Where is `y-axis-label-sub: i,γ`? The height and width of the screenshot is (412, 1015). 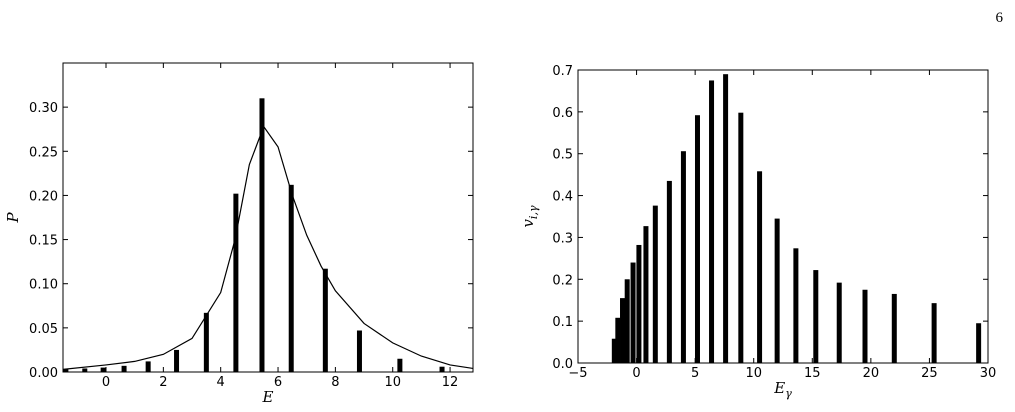
y-axis-label-sub: i,γ is located at coordinates (533, 212).